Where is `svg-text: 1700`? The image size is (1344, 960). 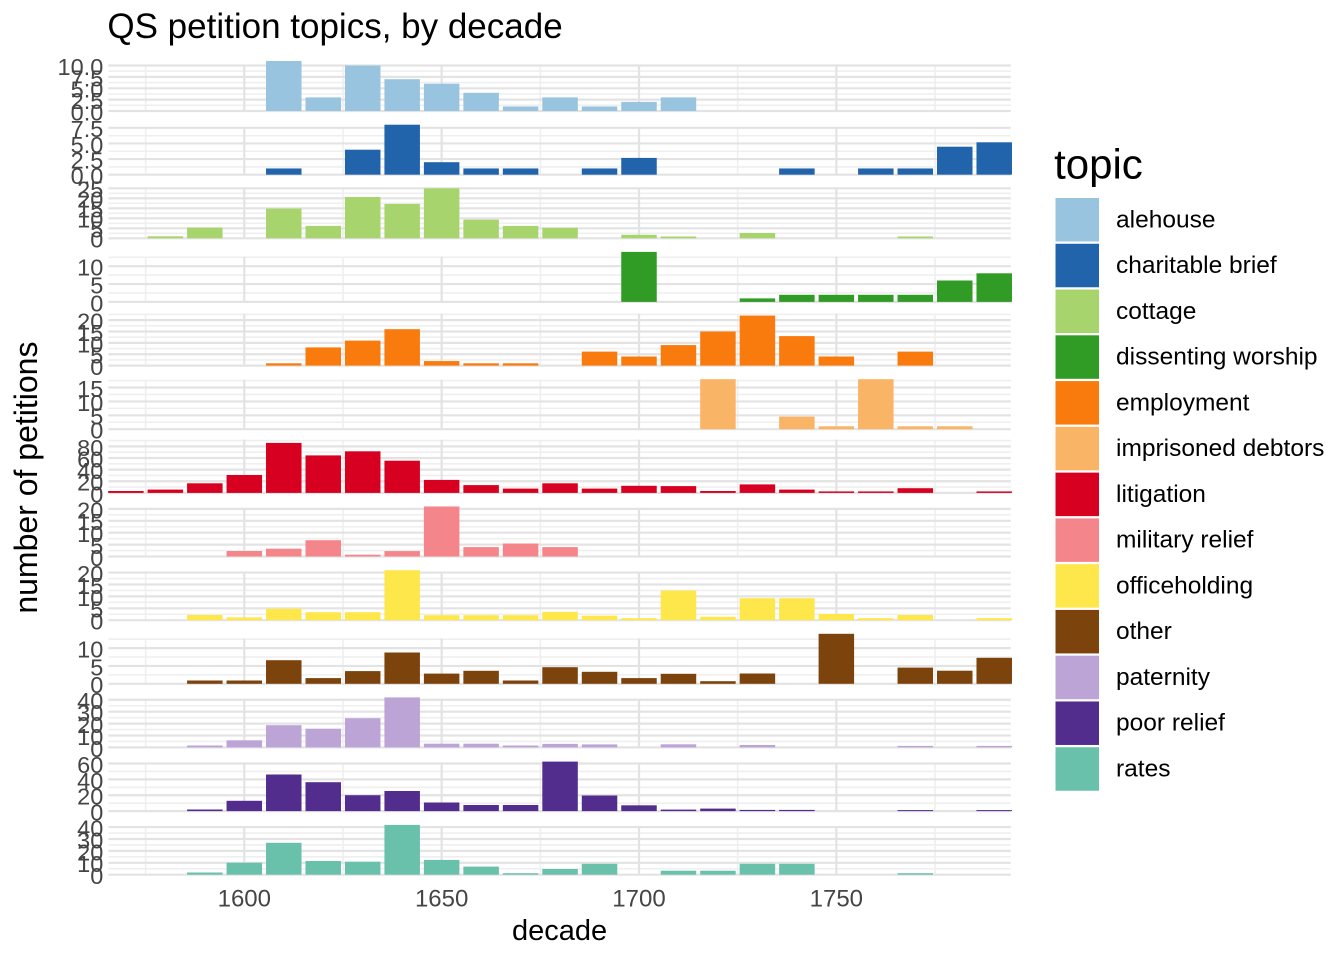 svg-text: 1700 is located at coordinates (638, 899).